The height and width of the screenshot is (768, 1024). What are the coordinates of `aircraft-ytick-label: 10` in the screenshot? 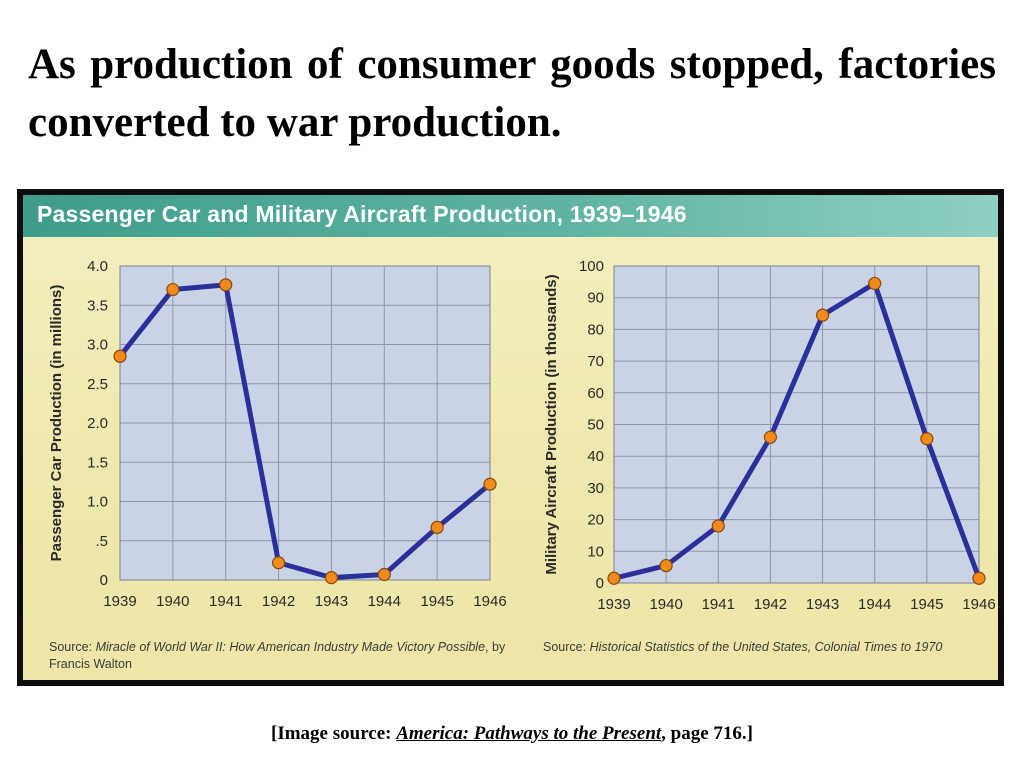 It's located at (595, 551).